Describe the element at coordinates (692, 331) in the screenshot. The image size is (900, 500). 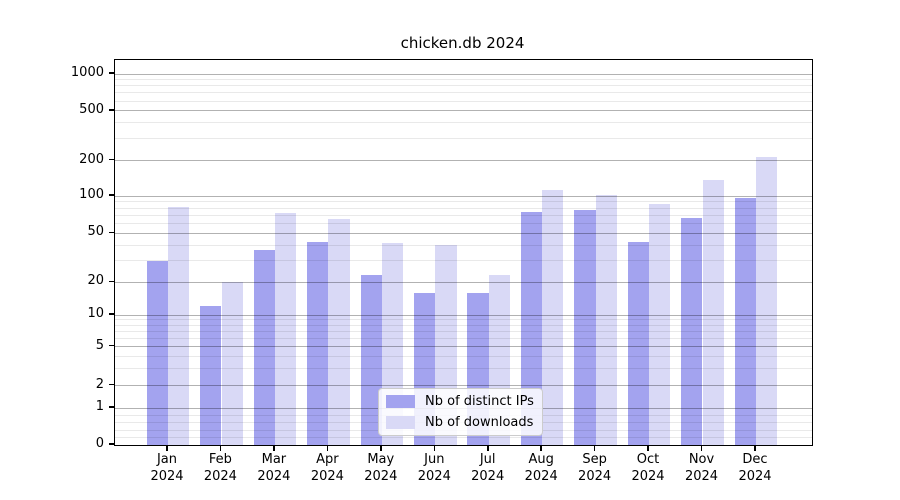
I see `bar-distinct-ips-nov` at that location.